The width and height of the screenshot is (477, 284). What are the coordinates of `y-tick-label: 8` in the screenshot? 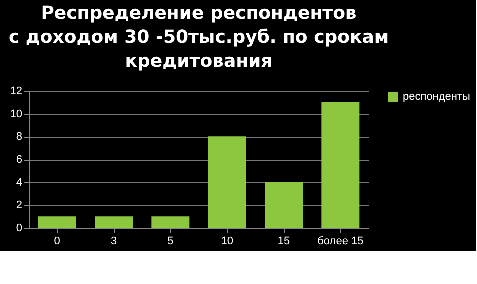 It's located at (19, 137).